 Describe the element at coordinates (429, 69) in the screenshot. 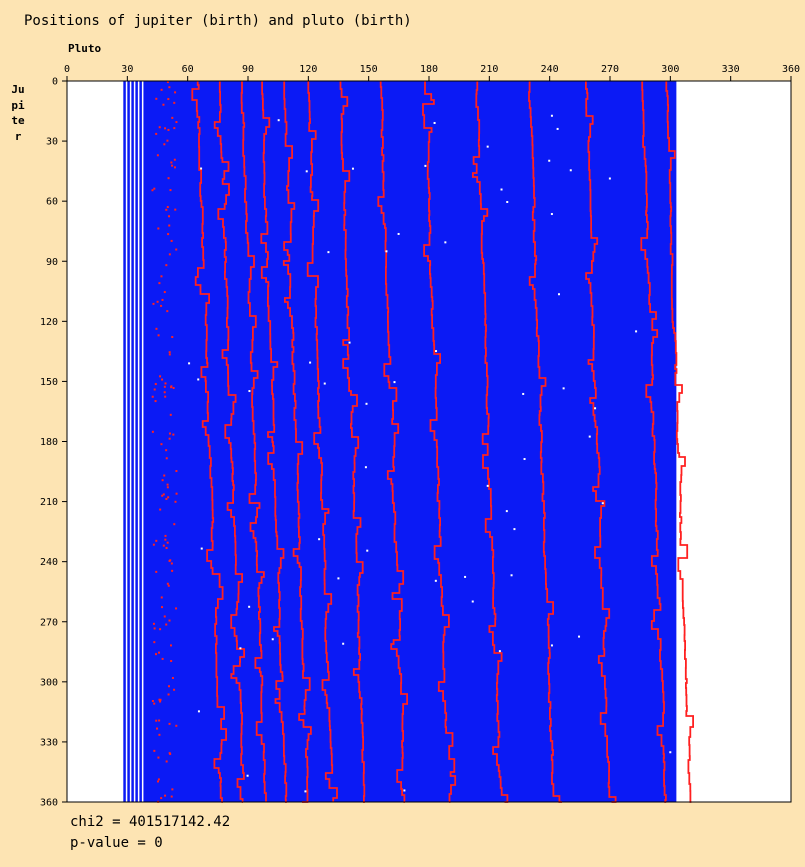

I see `x-tick-label: 180` at that location.